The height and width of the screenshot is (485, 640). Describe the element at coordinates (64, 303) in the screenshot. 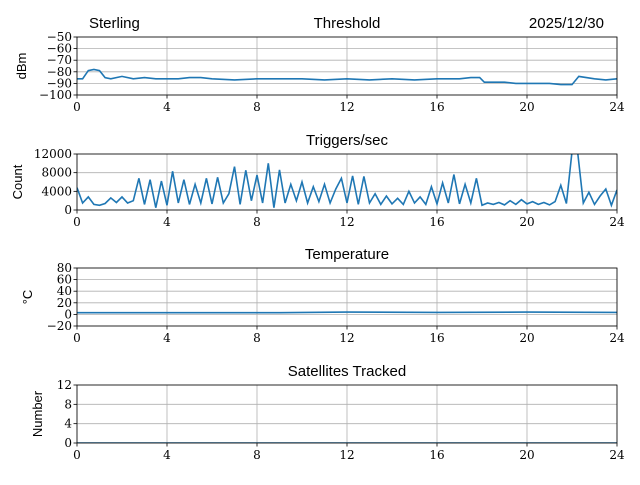

I see `y-tick-label: 20` at that location.